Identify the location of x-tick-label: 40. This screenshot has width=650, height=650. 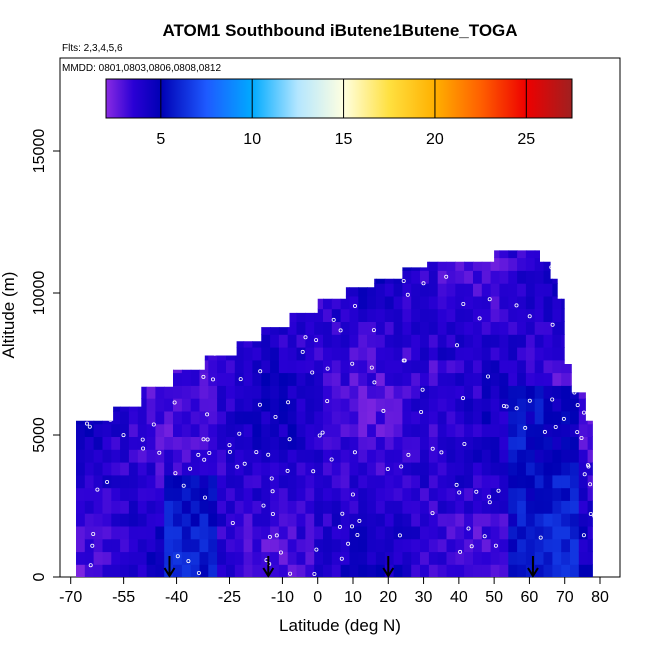
(459, 597).